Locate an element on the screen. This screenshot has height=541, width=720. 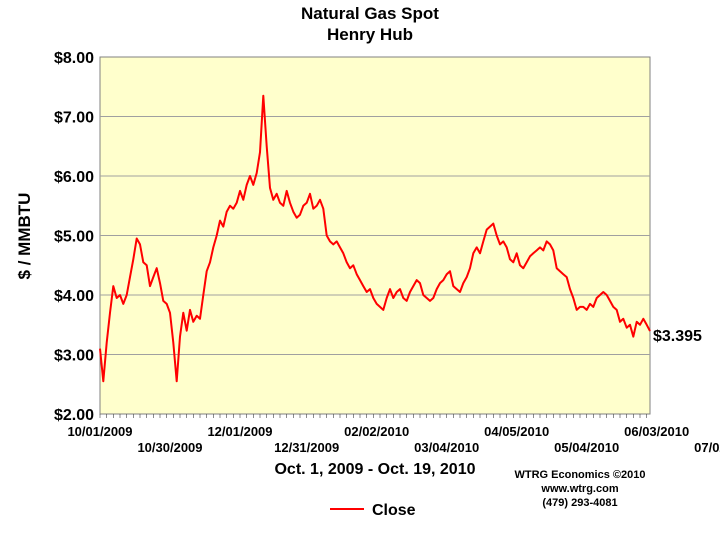
y-tick-label: $3.00 is located at coordinates (74, 356).